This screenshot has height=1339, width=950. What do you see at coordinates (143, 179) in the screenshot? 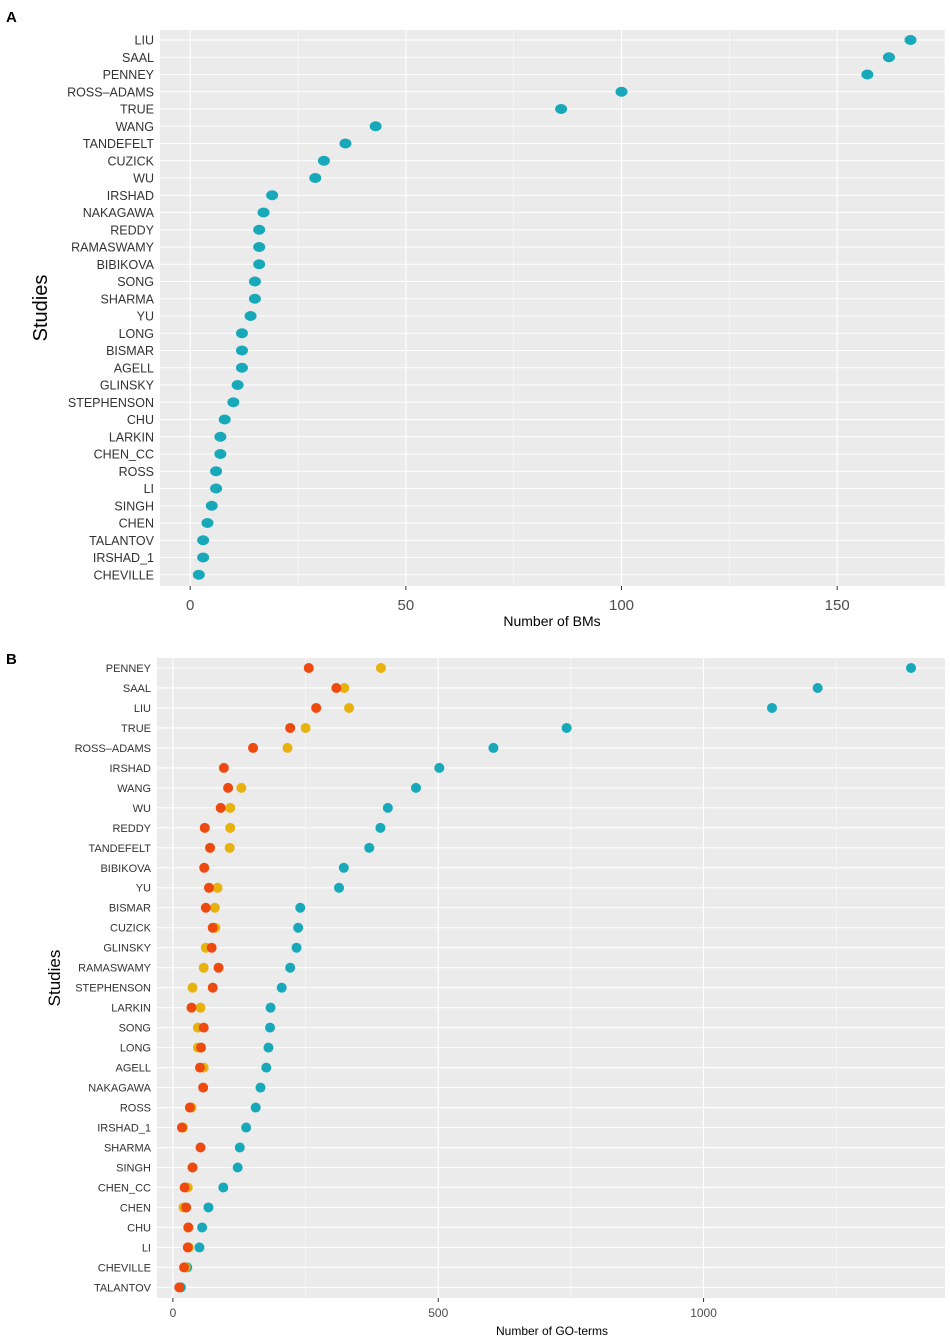
I see `panel-a-category-label: WU` at bounding box center [143, 179].